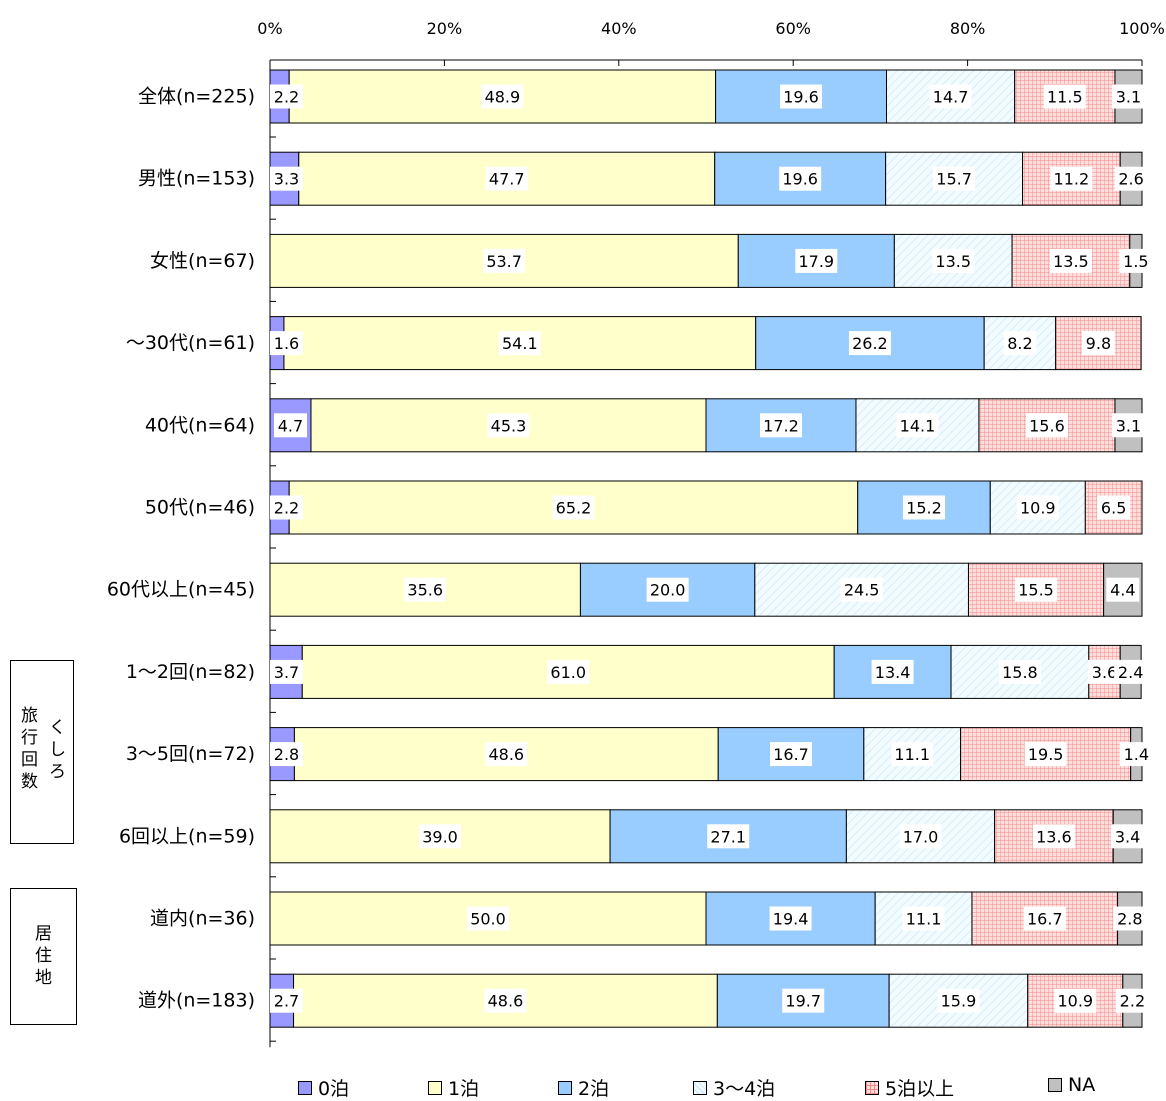  Describe the element at coordinates (1082, 1085) in the screenshot. I see `legend-label: NA` at that location.